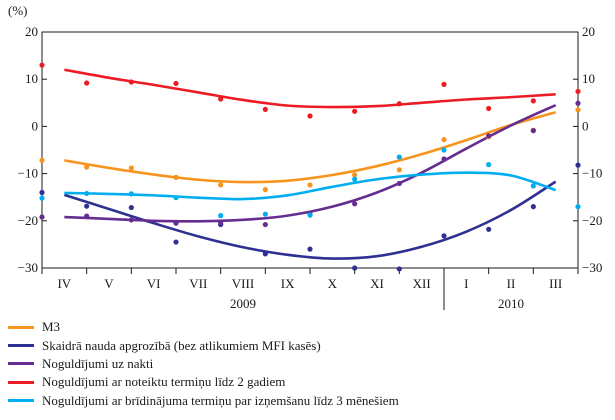 This screenshot has width=615, height=420. I want to click on x-tick-label: VII, so click(198, 283).